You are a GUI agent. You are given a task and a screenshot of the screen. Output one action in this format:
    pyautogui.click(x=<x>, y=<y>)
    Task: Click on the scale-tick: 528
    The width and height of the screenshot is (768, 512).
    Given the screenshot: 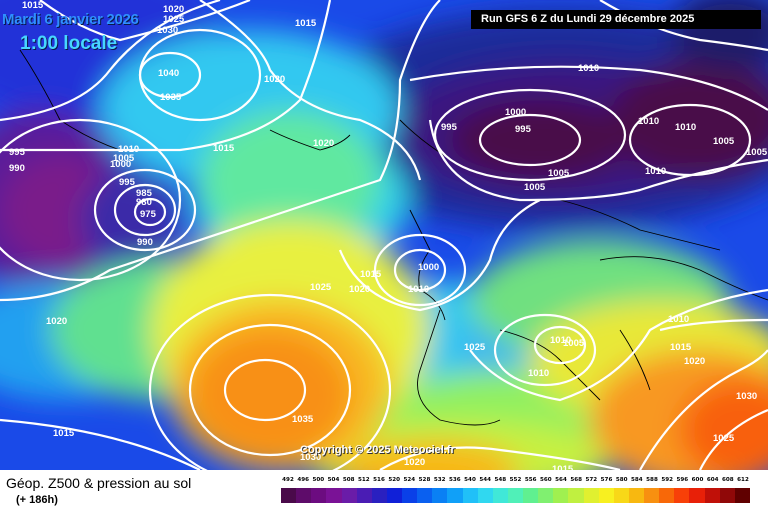 What is the action you would take?
    pyautogui.click(x=424, y=480)
    